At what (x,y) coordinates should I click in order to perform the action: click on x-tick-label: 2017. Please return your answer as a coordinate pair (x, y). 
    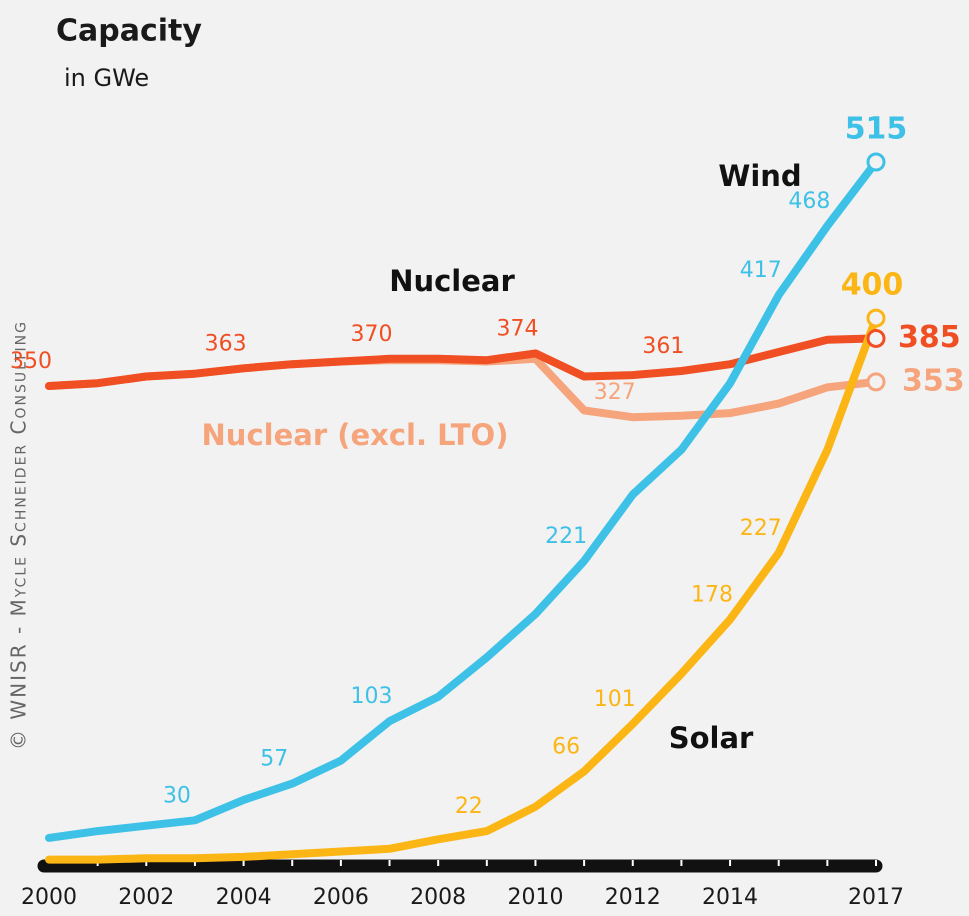
    Looking at the image, I should click on (876, 897).